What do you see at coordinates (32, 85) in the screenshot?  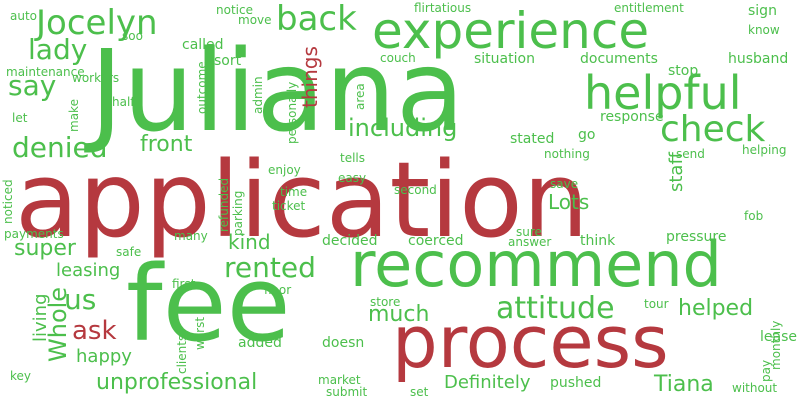 I see `word-say: say` at bounding box center [32, 85].